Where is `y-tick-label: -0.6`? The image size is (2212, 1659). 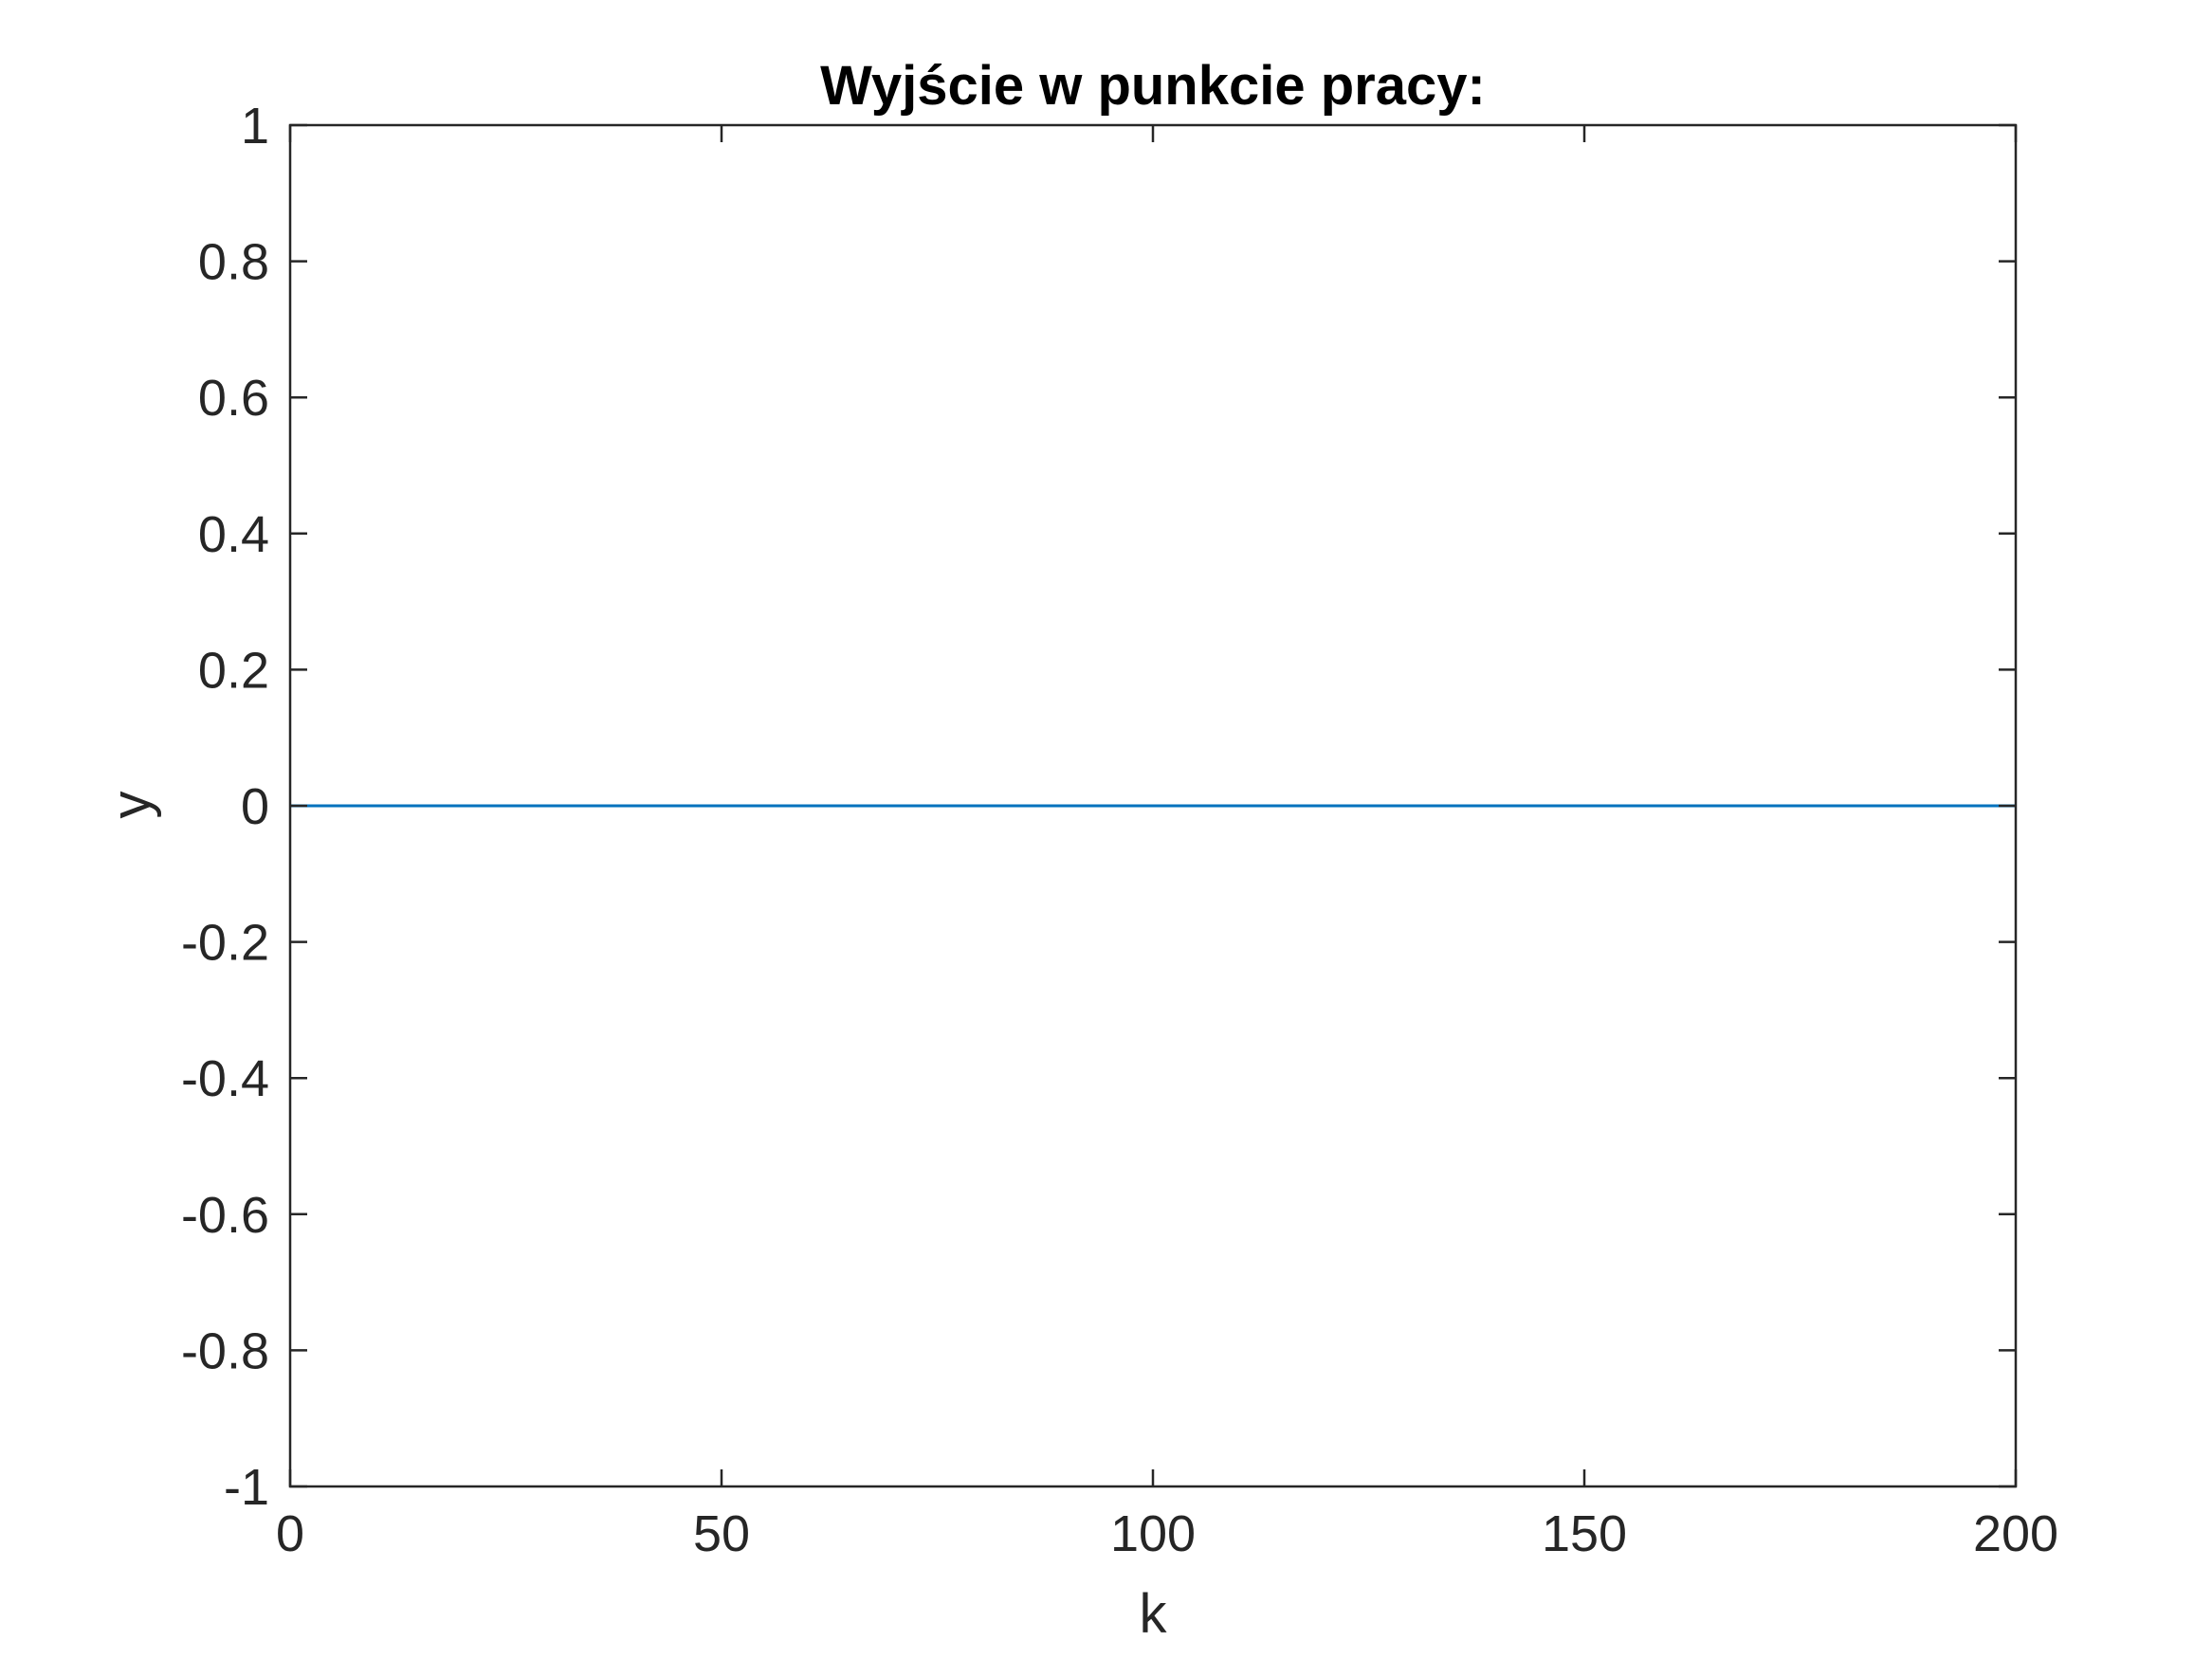 y-tick-label: -0.6 is located at coordinates (225, 1215).